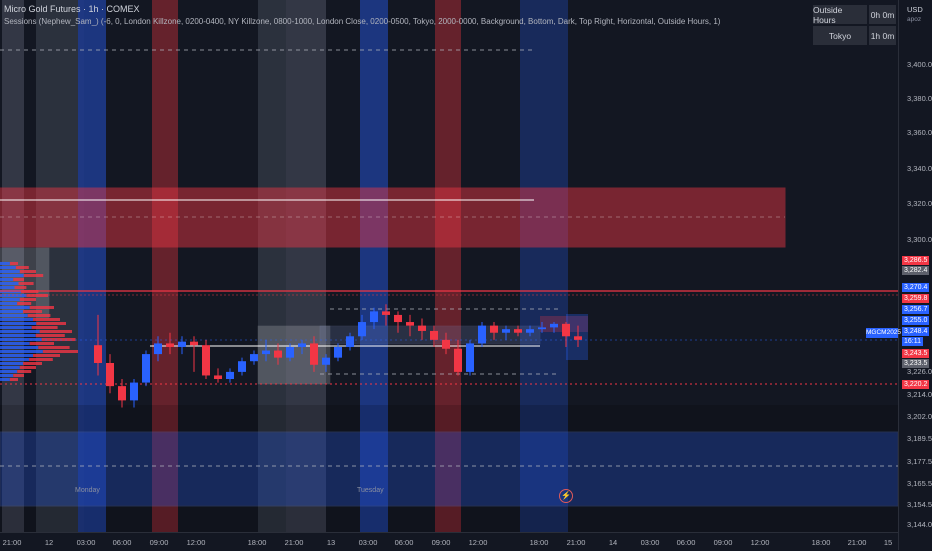 The image size is (932, 551). I want to click on price-label: 16:11, so click(912, 341).